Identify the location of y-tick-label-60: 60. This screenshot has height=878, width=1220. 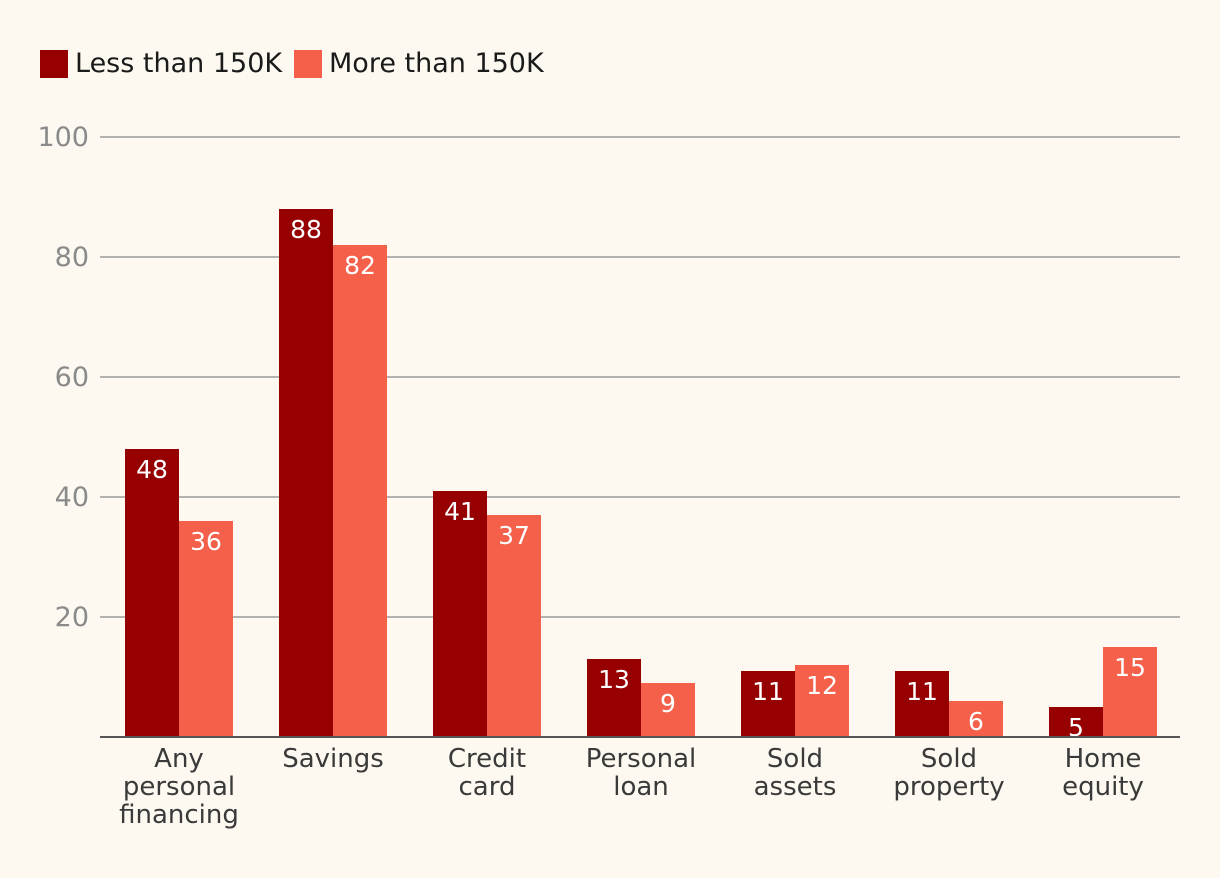
(72, 377).